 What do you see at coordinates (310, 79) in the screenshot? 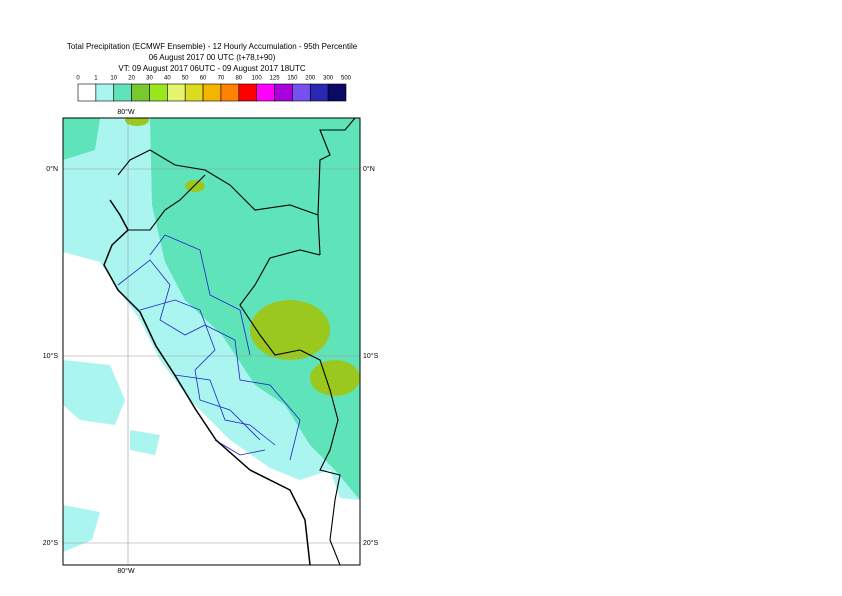
I see `legend-label: 200` at bounding box center [310, 79].